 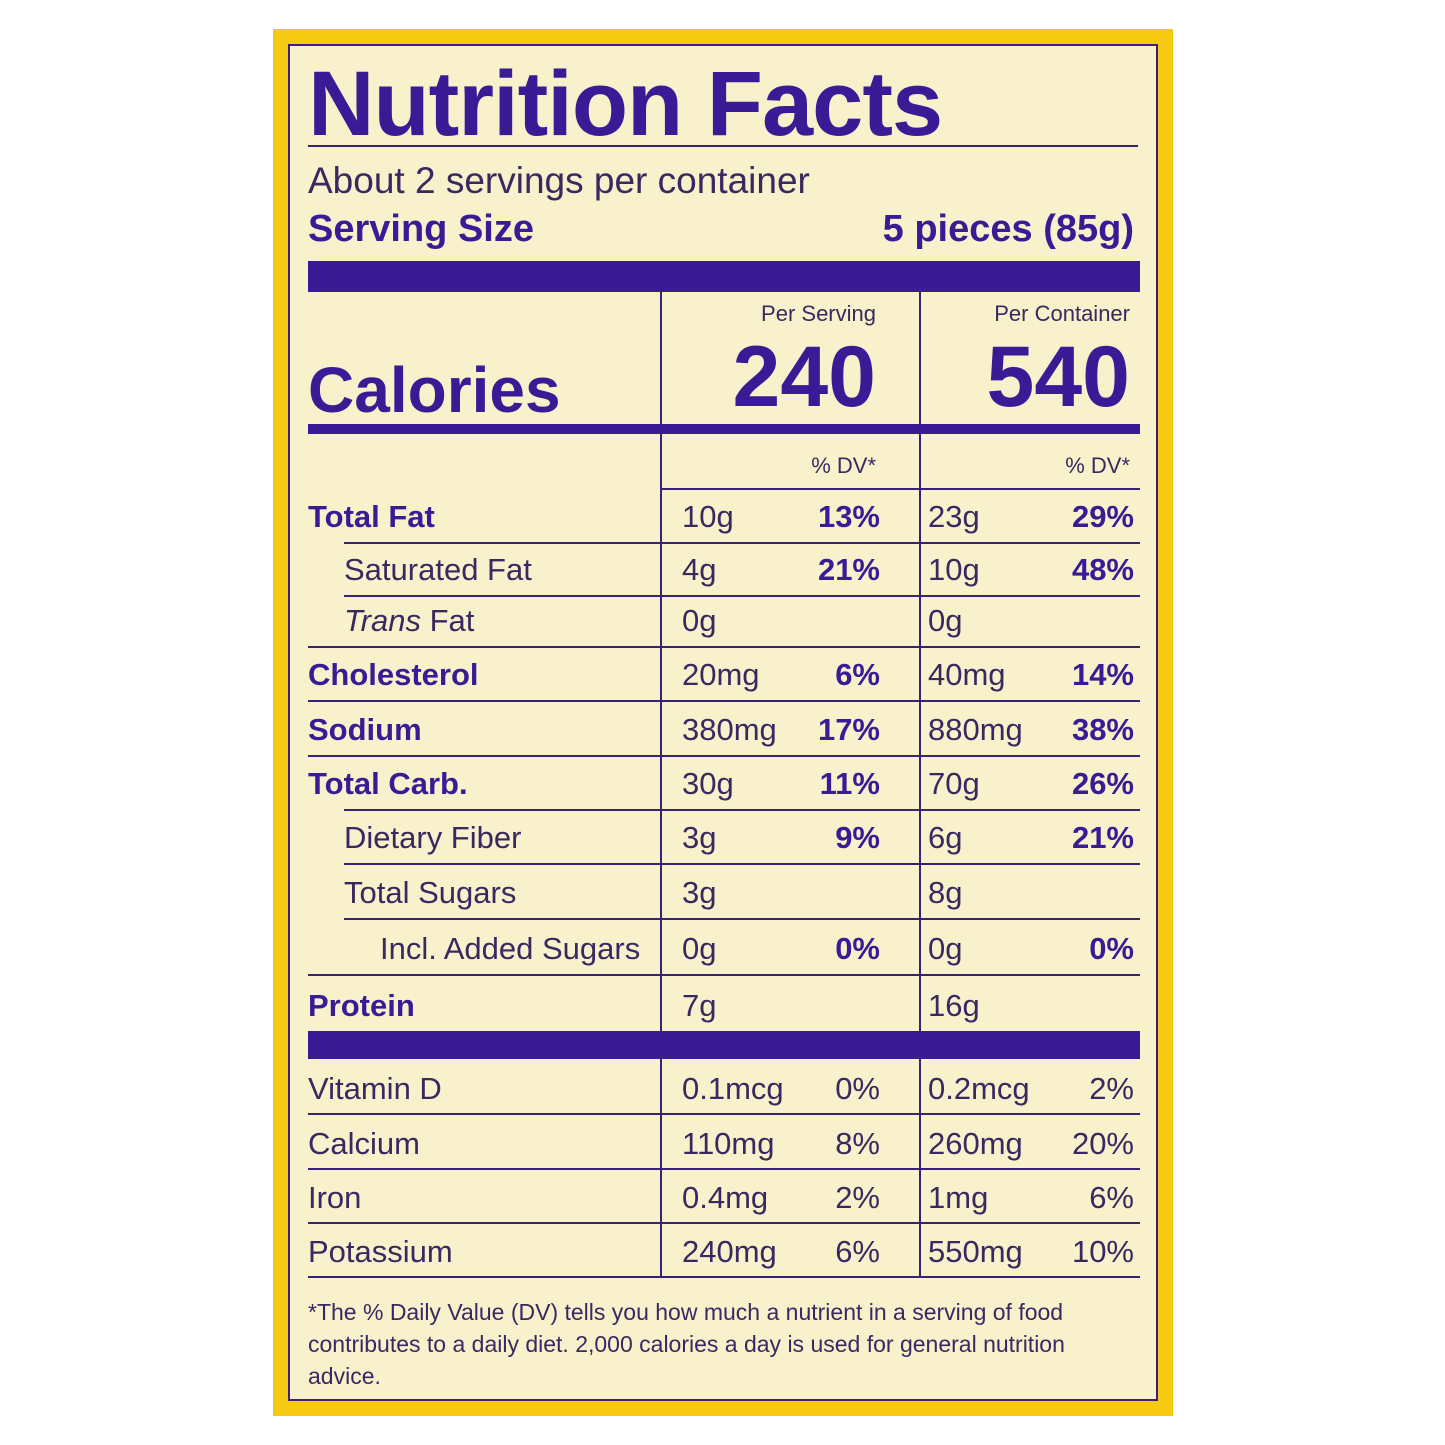 I want to click on nutrient-name: Sodium, so click(x=365, y=729).